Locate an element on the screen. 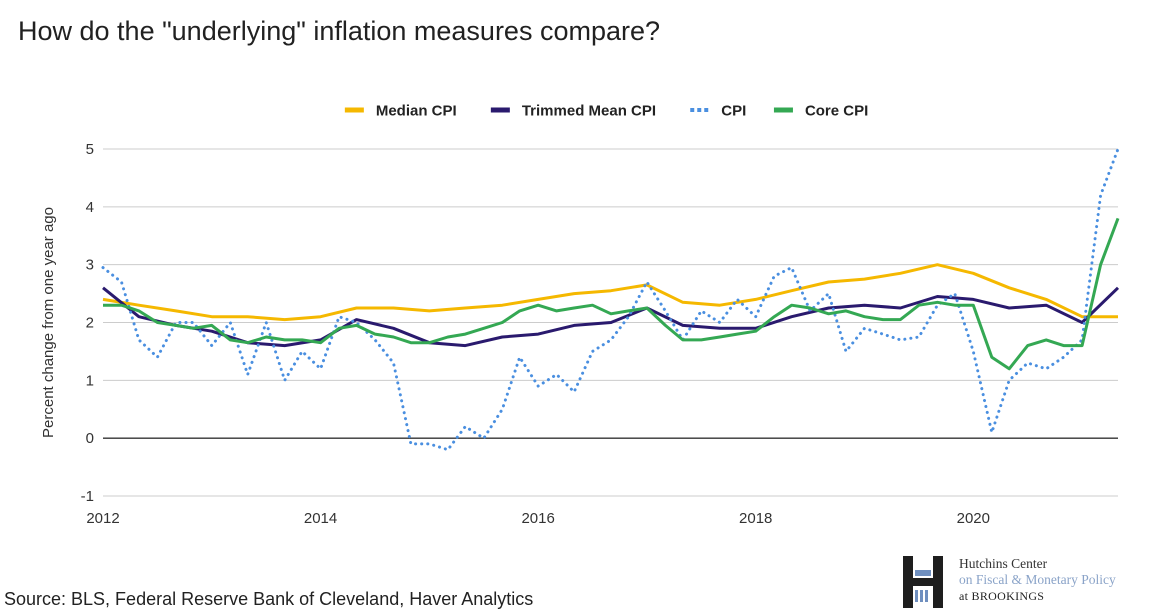  x-tick-label: 2018 is located at coordinates (755, 518).